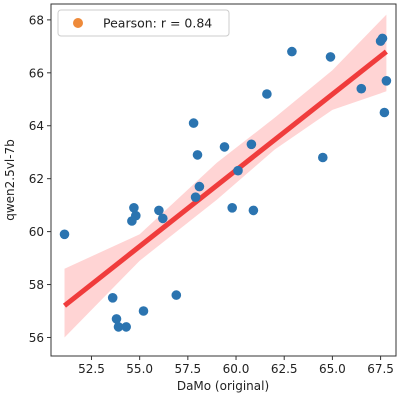 Image resolution: width=400 pixels, height=400 pixels. I want to click on x-tick-label-2: 55.0, so click(139, 369).